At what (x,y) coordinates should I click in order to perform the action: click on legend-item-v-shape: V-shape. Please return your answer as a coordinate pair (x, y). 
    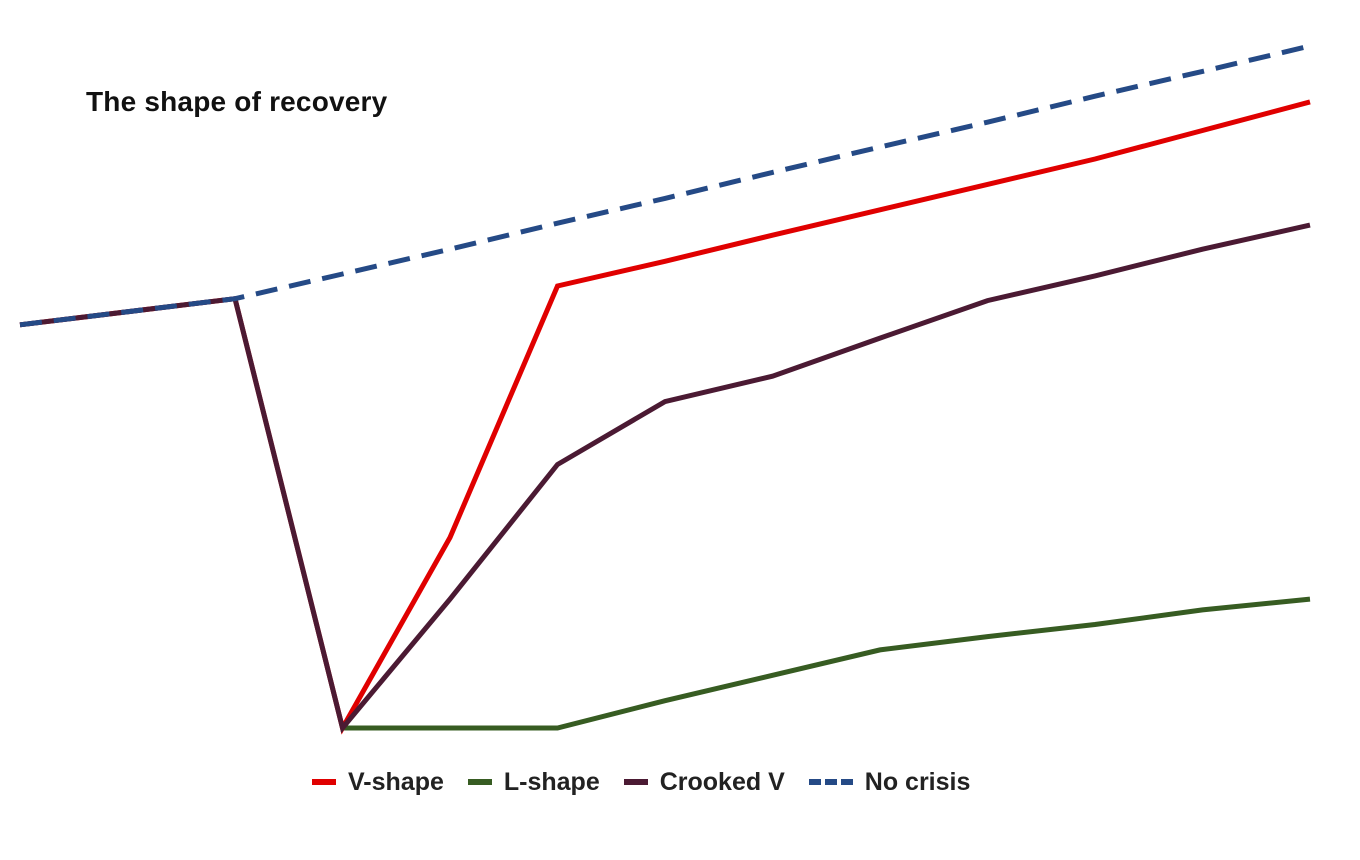
    Looking at the image, I should click on (378, 782).